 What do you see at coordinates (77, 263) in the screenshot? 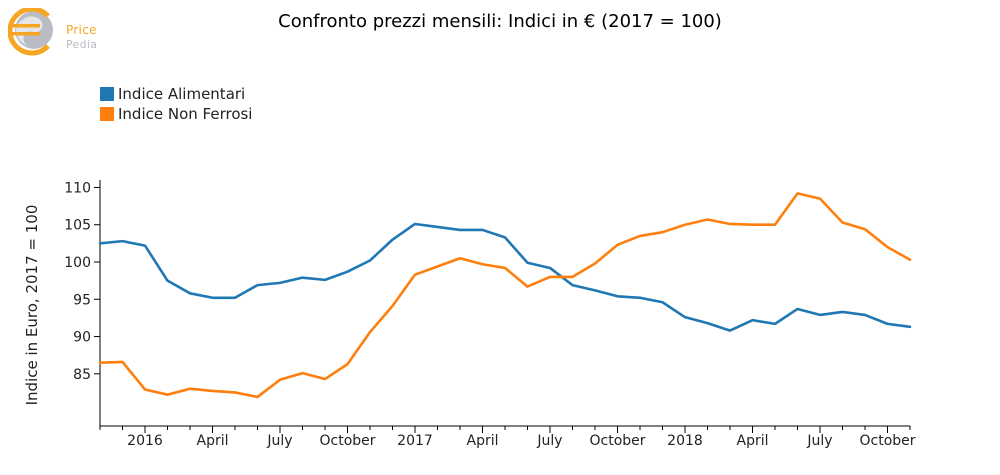
I see `y-tick-label: 100` at bounding box center [77, 263].